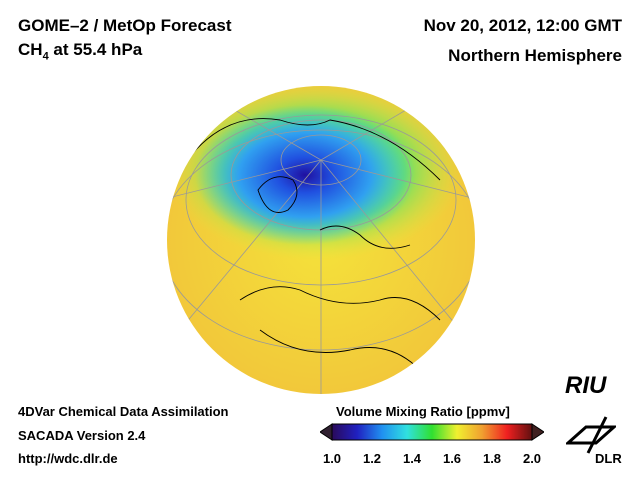 The height and width of the screenshot is (480, 640). What do you see at coordinates (608, 458) in the screenshot?
I see `dlr-logo-text: DLR` at bounding box center [608, 458].